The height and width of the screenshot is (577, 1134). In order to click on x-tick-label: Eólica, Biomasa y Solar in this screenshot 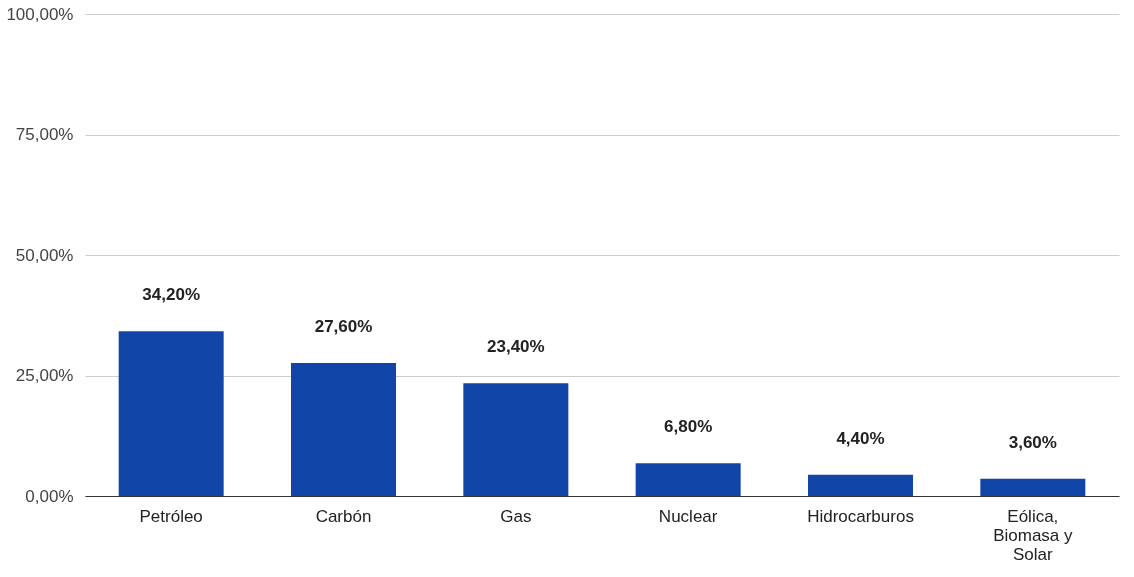, I will do `click(1033, 535)`.